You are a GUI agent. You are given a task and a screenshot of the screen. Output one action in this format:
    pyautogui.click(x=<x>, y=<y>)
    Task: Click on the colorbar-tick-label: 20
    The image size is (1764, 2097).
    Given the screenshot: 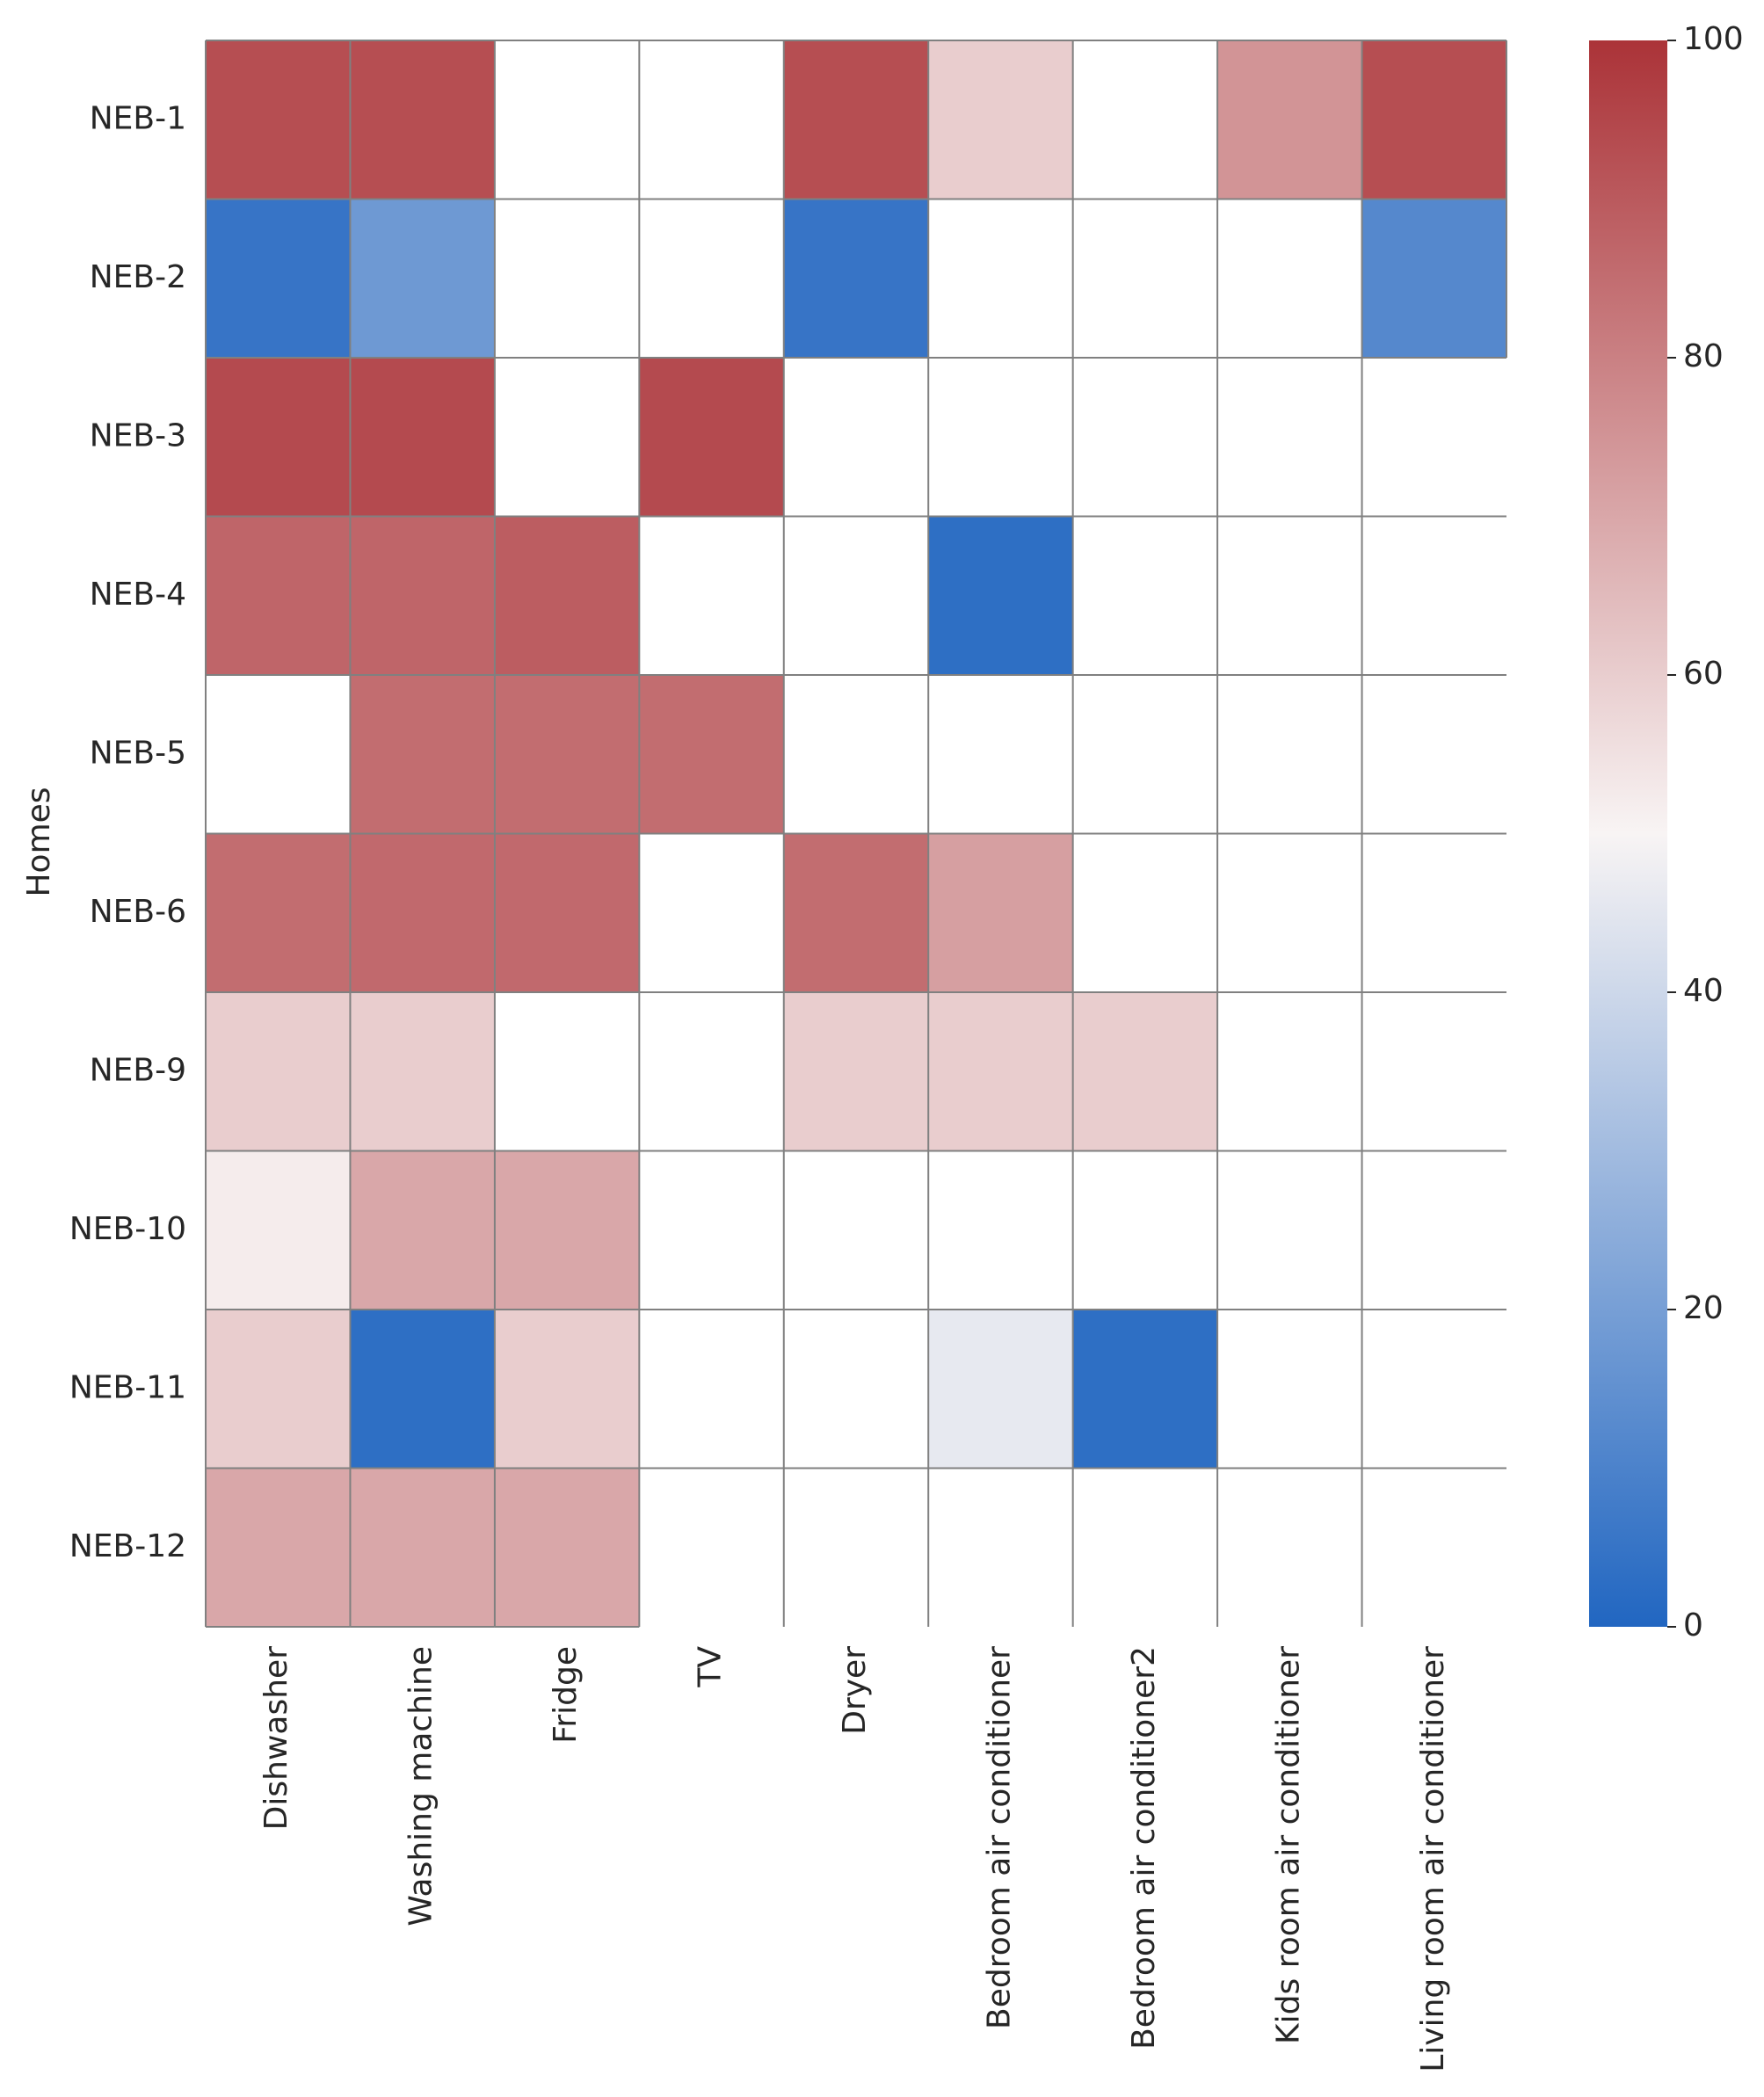 What is the action you would take?
    pyautogui.click(x=1703, y=1308)
    